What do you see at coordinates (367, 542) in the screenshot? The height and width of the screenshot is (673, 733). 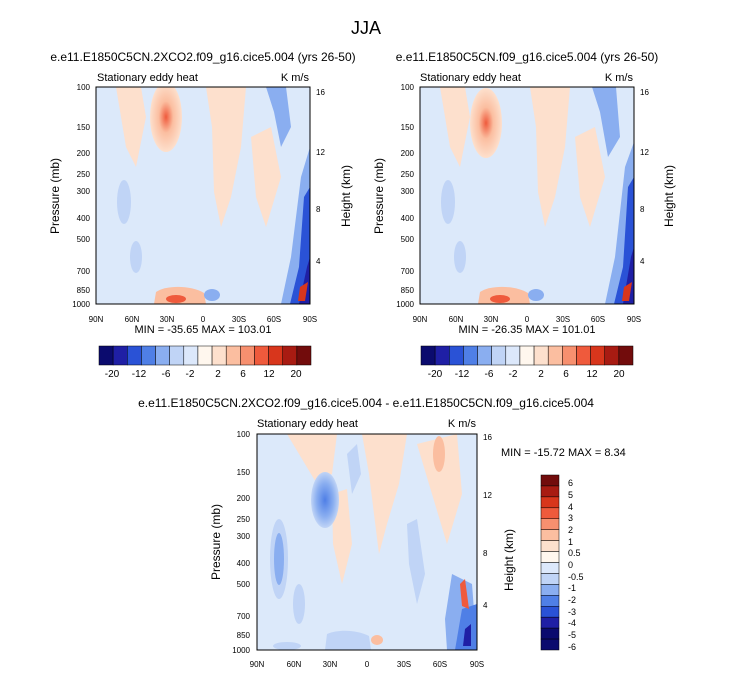 I see `panel-diff-field` at bounding box center [367, 542].